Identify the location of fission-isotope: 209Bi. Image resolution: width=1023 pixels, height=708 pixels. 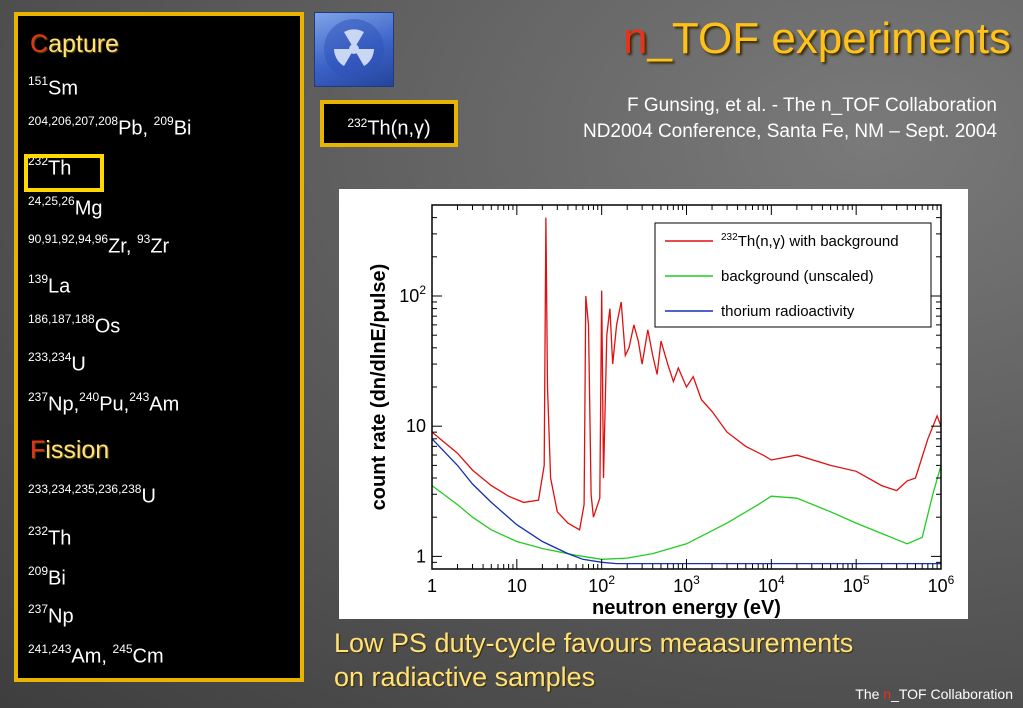
(47, 577).